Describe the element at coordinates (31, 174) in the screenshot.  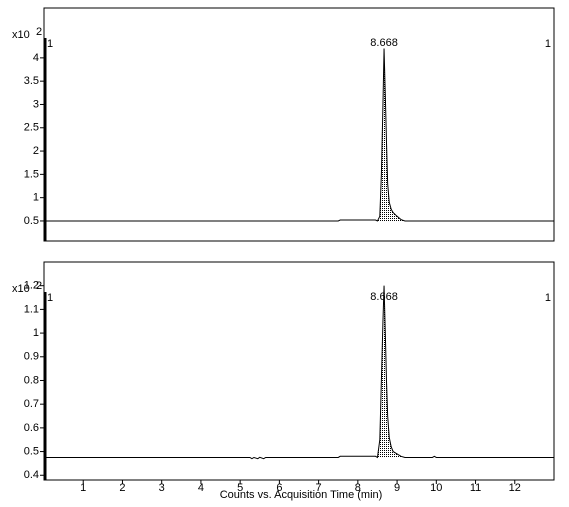
I see `y-tick-label: 1.5` at that location.